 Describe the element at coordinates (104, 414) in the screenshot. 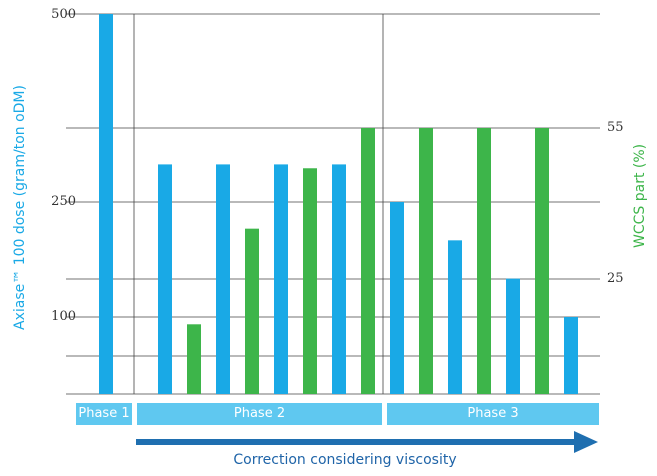

I see `phase-1-label: Phase 1` at that location.